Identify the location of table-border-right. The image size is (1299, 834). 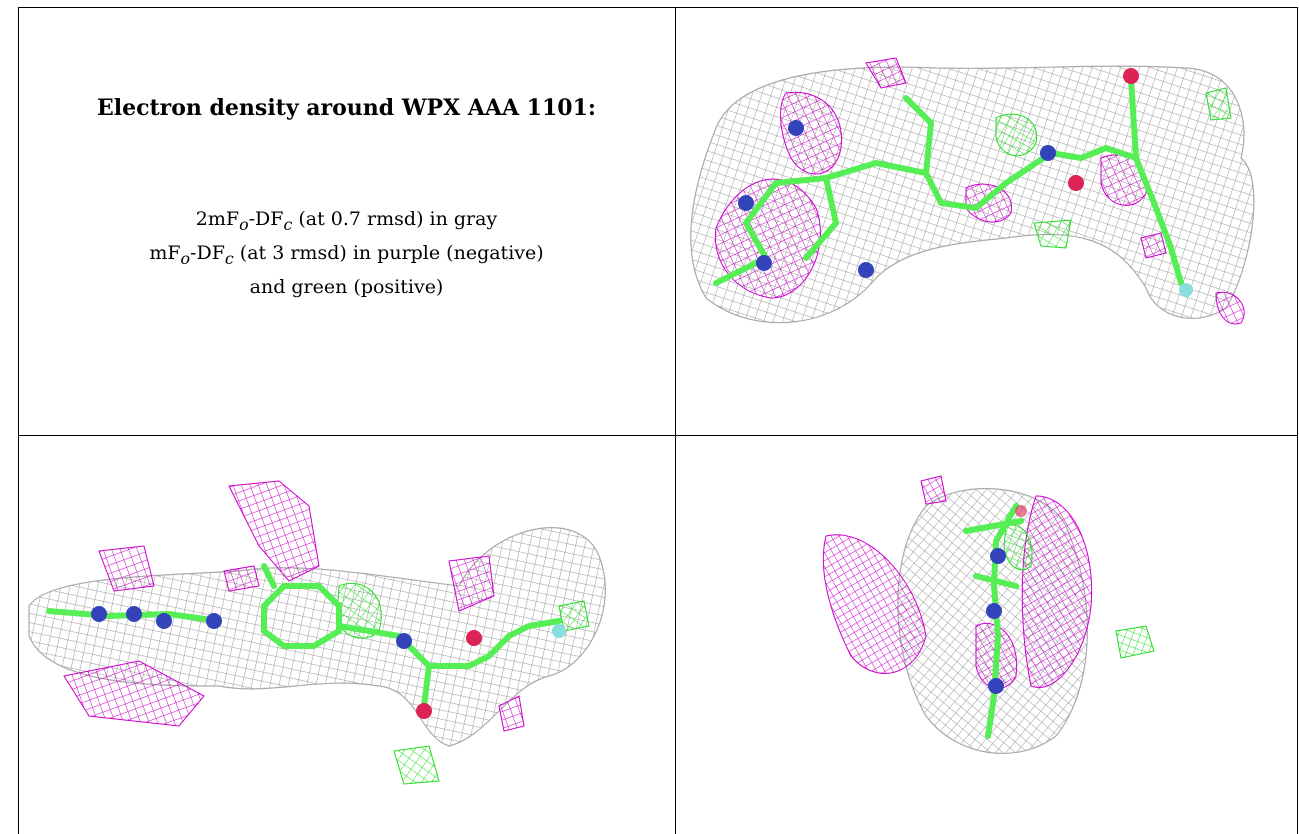
(1297, 420).